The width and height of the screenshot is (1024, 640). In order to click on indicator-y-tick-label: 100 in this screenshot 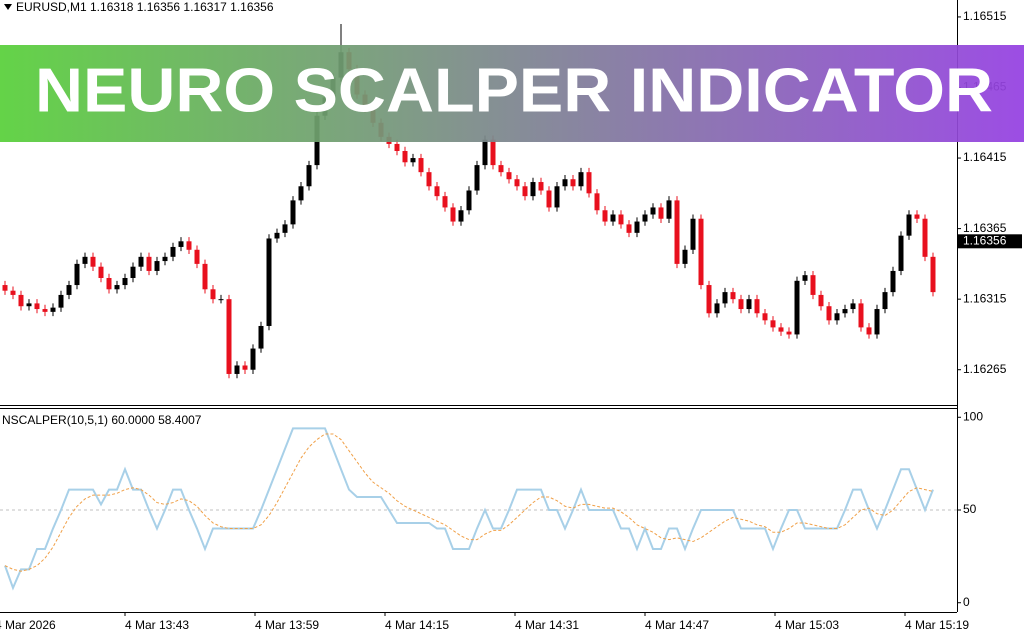, I will do `click(973, 416)`.